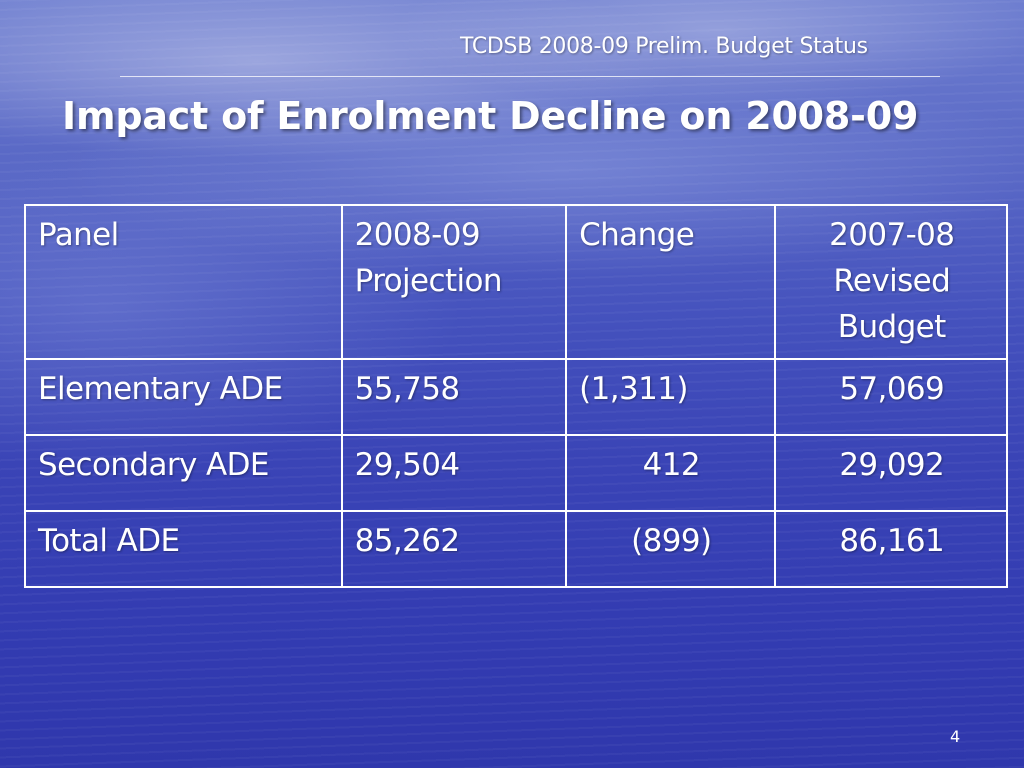 This screenshot has height=768, width=1024. Describe the element at coordinates (664, 46) in the screenshot. I see `slide-header: TCDSB 2008-09 Prelim. Budget Status` at that location.